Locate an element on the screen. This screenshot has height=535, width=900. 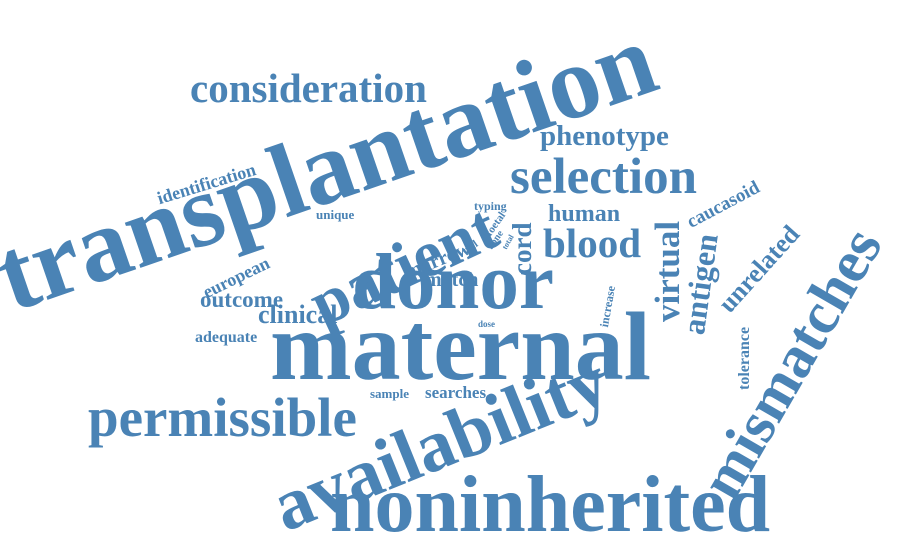
word-consideration: consideration is located at coordinates (308, 88).